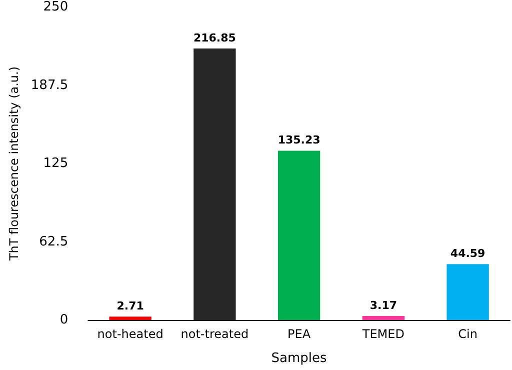 Image resolution: width=512 pixels, height=370 pixels. I want to click on y-tick-label: 125, so click(55, 163).